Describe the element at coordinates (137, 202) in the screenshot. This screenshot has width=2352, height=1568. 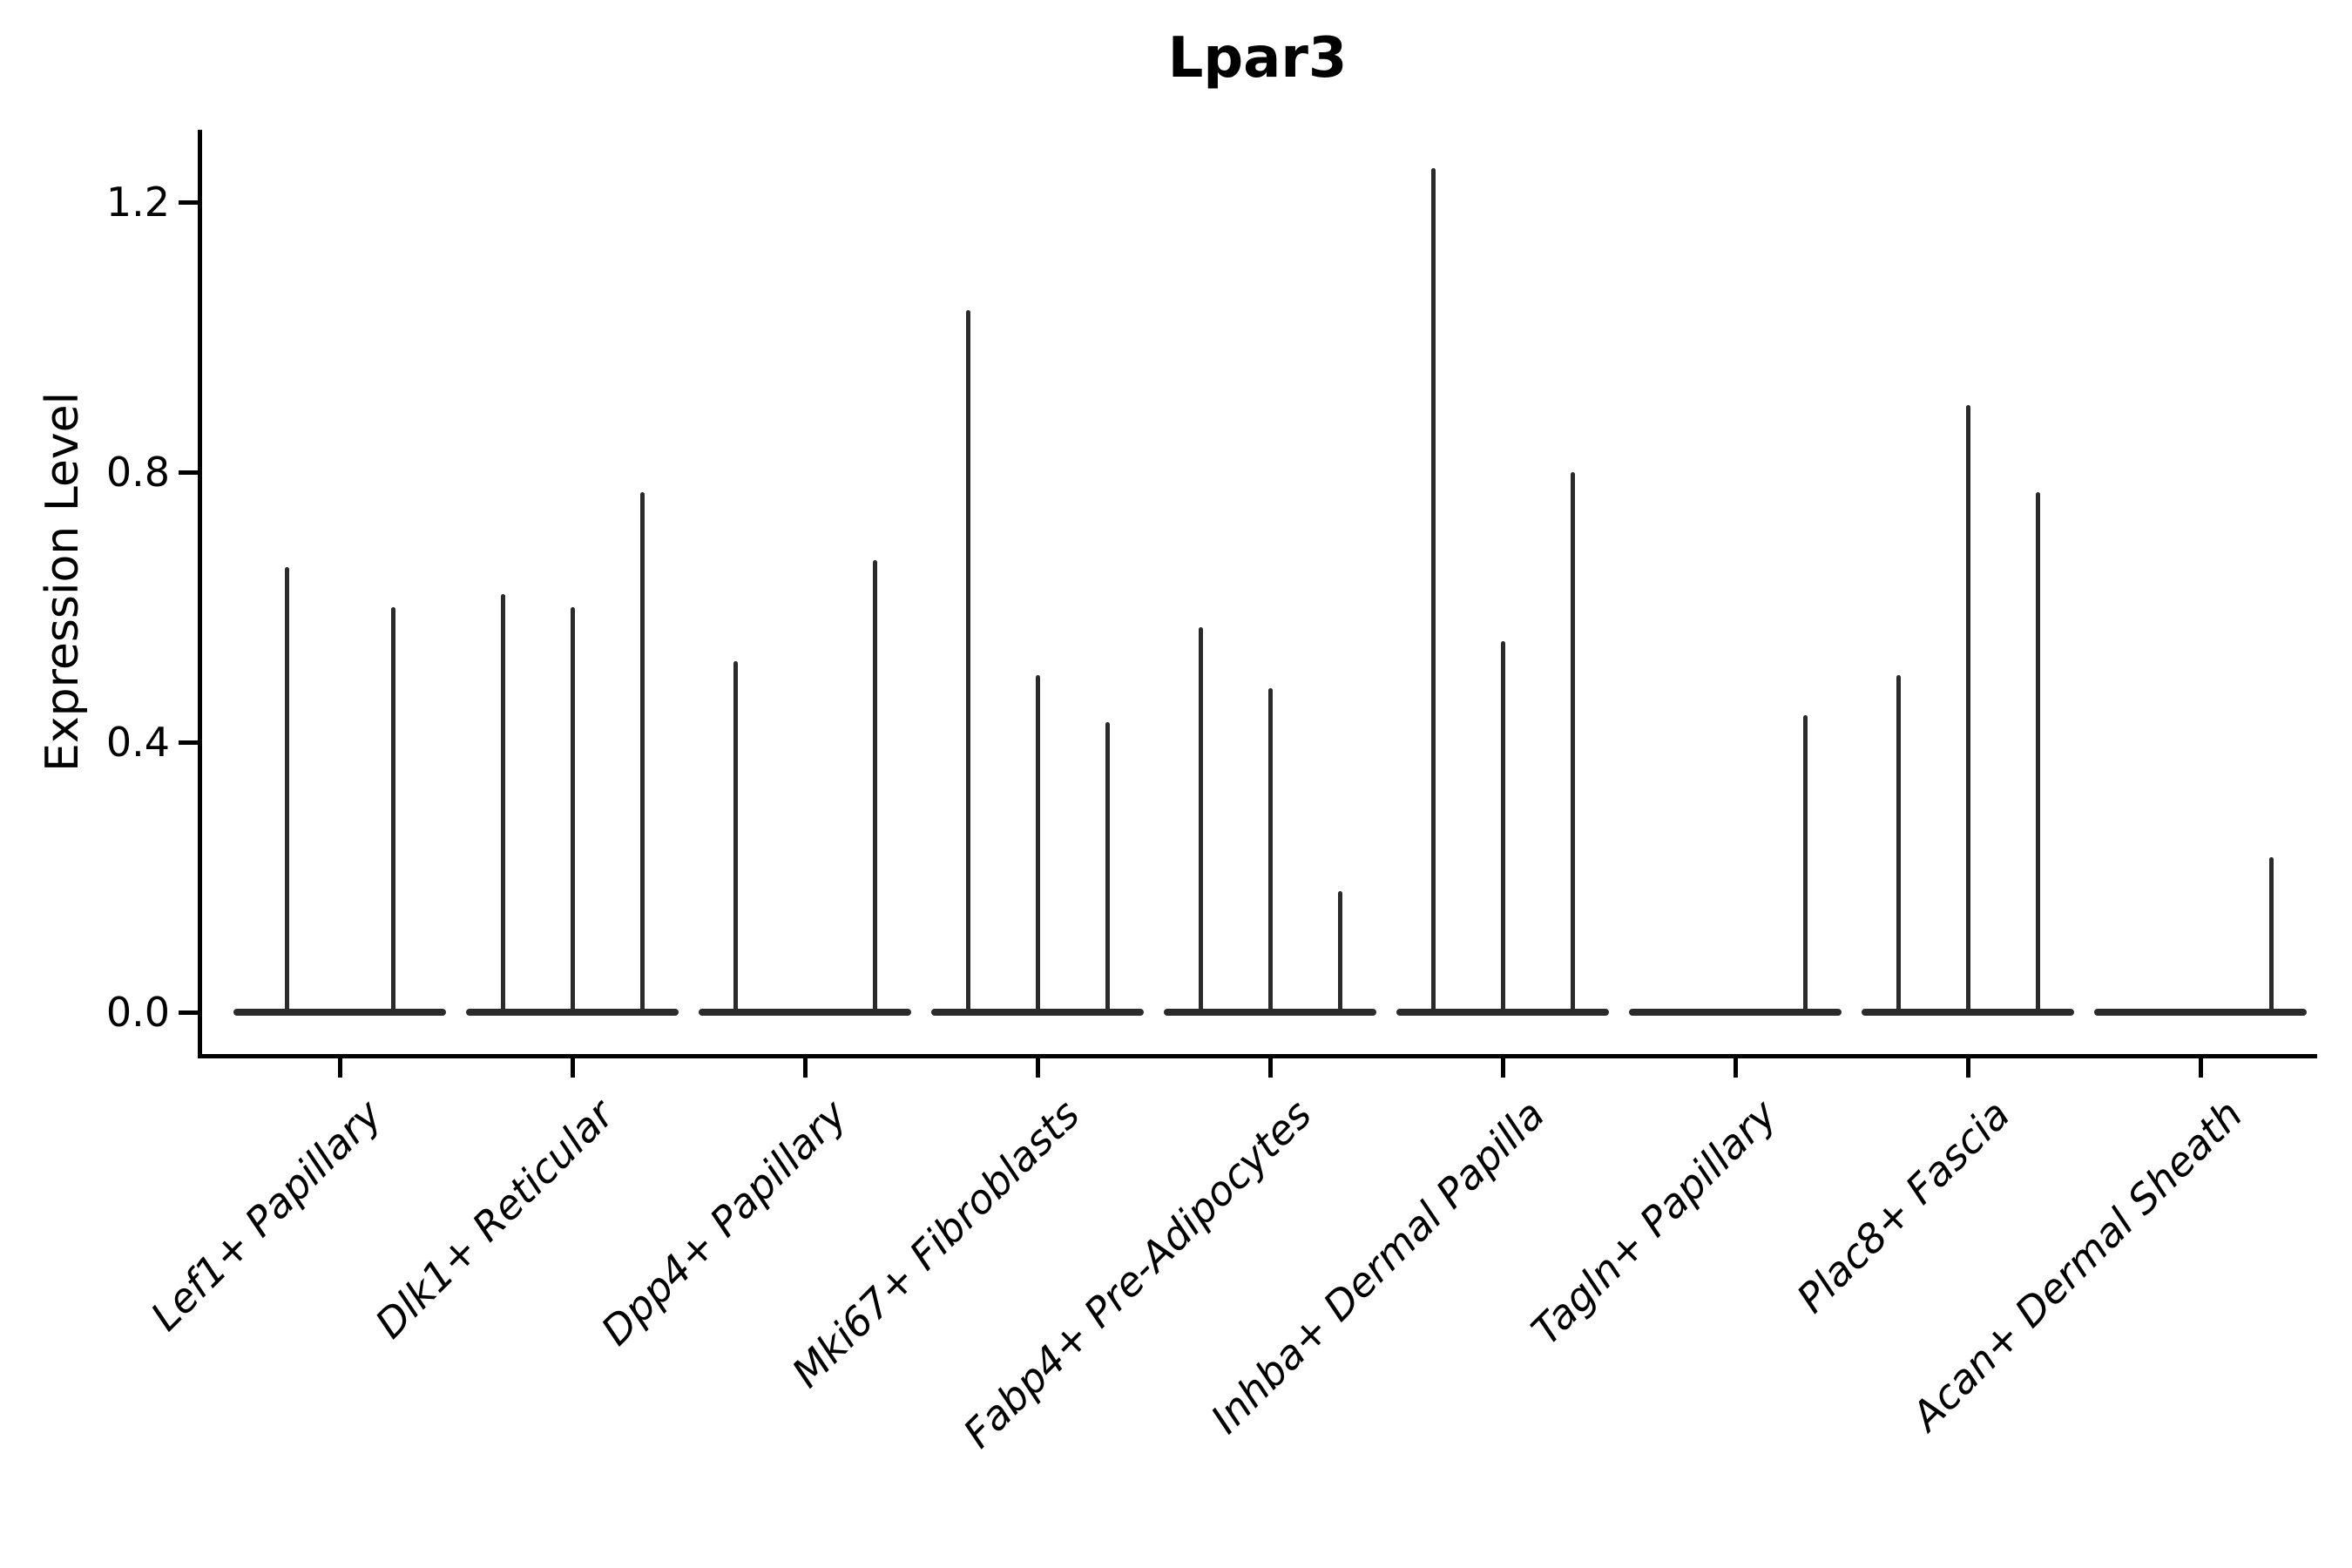
I see `y-tick-label: 1.2` at that location.